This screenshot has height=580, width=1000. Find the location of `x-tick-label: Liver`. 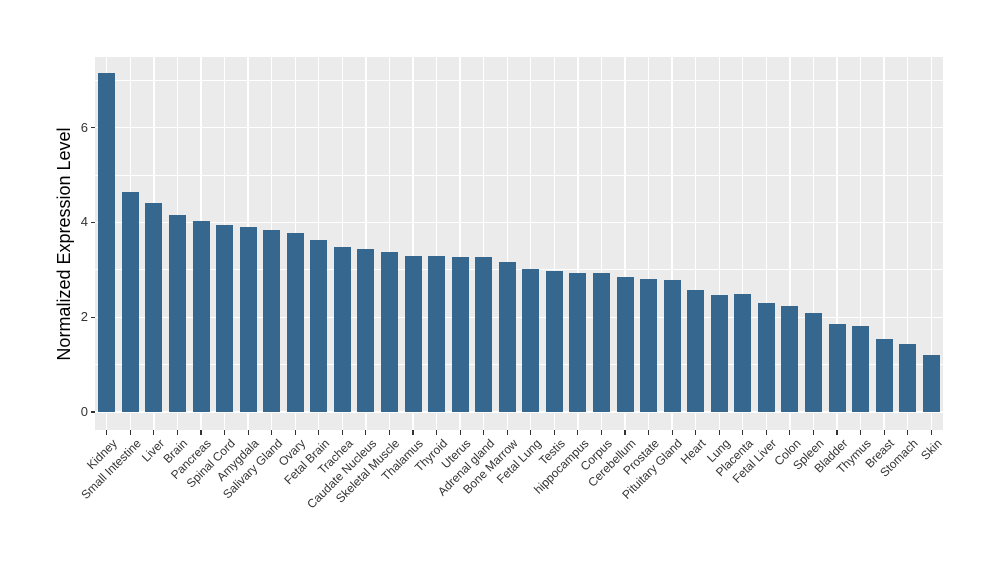

x-tick-label: Liver is located at coordinates (153, 450).